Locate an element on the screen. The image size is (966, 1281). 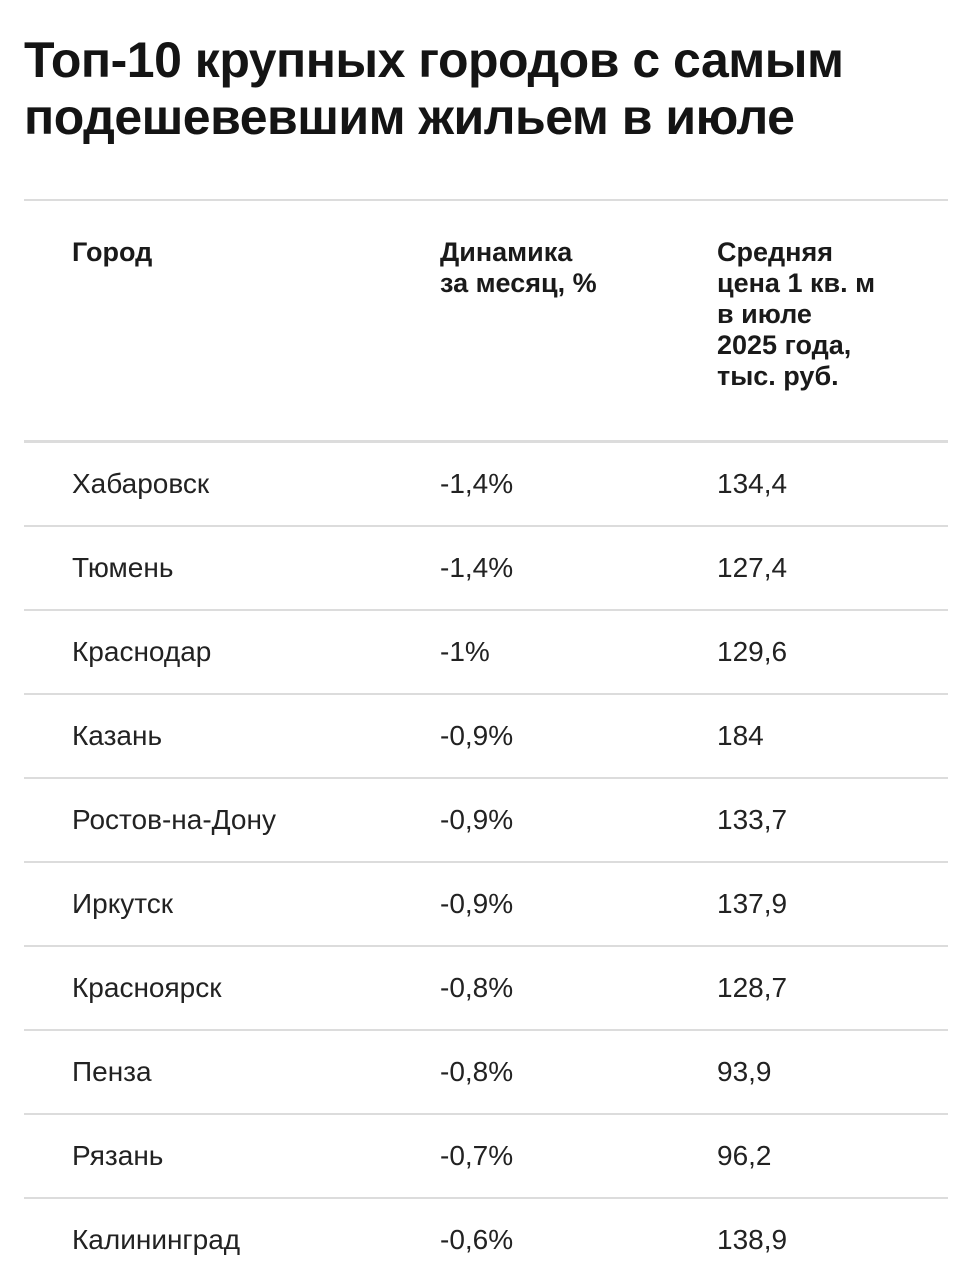
table-row: Красноярск -0,8% 128,7 is located at coordinates (486, 989).